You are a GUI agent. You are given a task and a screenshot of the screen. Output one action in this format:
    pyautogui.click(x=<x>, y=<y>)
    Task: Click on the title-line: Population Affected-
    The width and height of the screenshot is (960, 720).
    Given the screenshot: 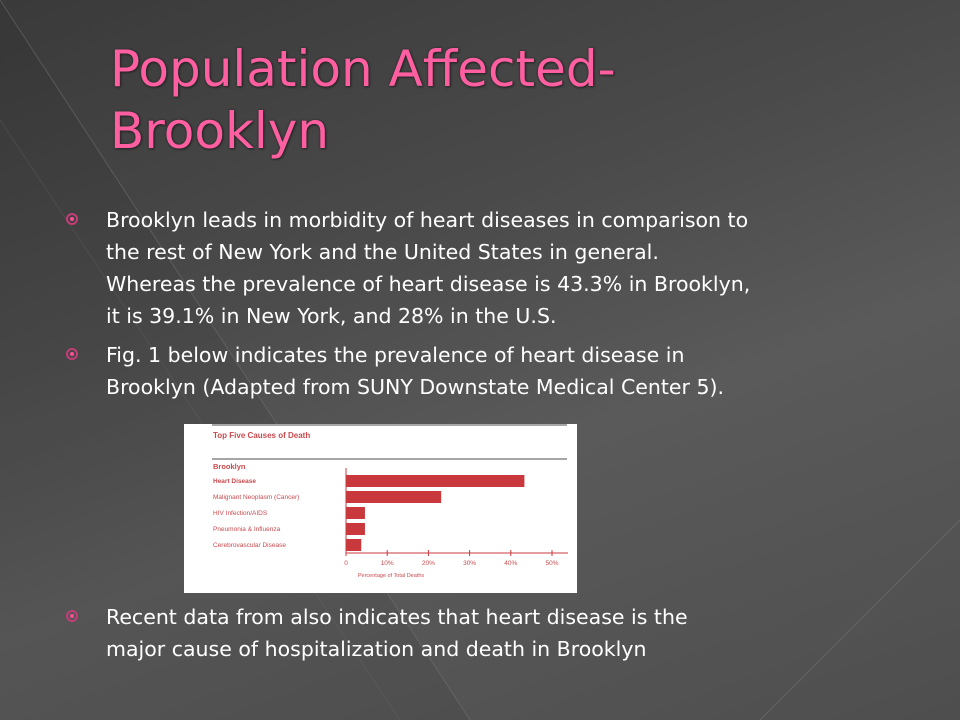 What is the action you would take?
    pyautogui.click(x=363, y=69)
    